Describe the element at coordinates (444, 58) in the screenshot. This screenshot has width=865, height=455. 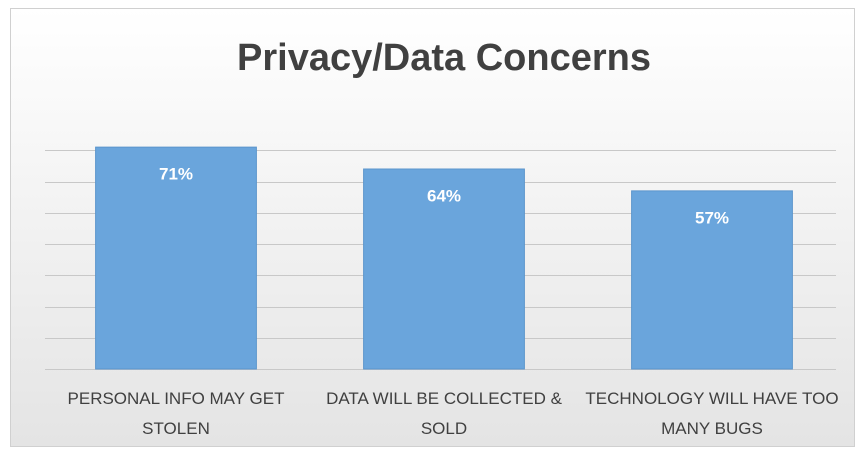
I see `chart-title: Privacy/Data Concerns` at that location.